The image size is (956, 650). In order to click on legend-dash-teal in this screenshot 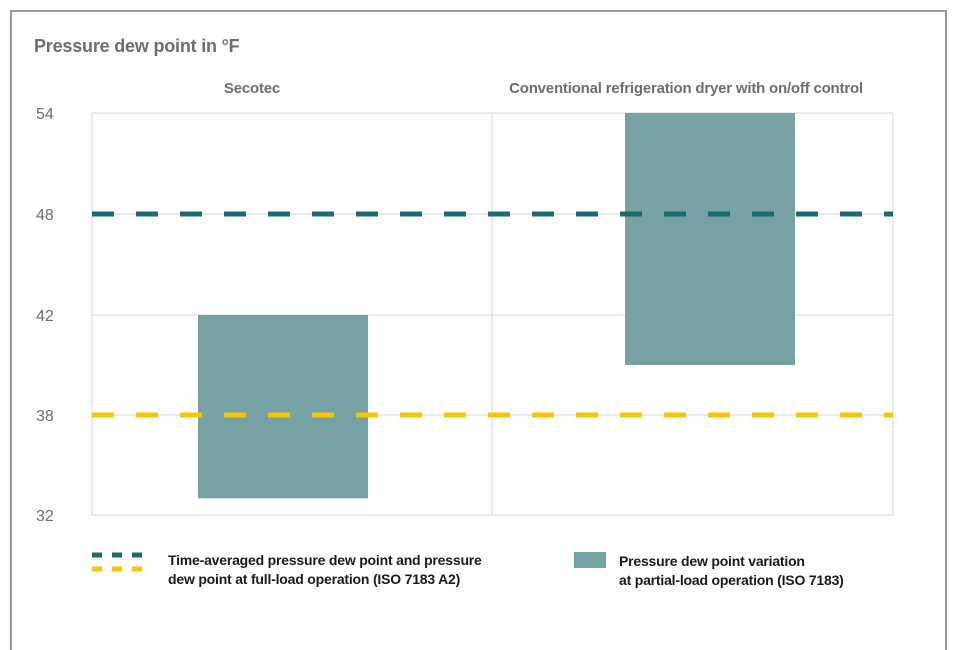, I will do `click(120, 555)`.